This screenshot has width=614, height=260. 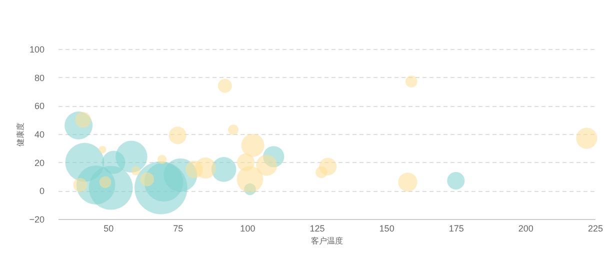 I want to click on y-tick-label: 80, so click(x=39, y=77).